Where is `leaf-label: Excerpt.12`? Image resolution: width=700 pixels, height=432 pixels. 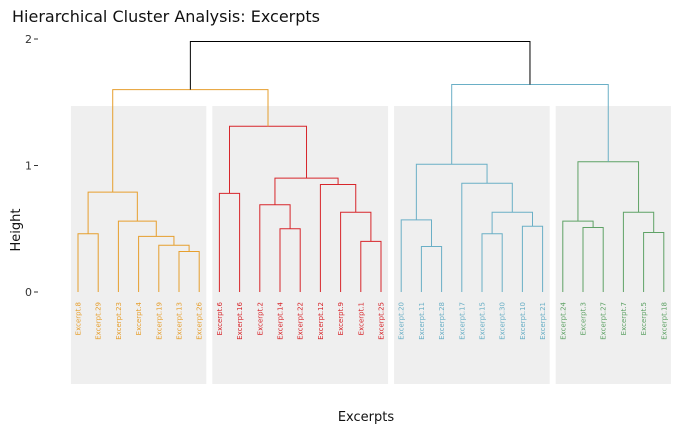
leaf-label: Excerpt.12 is located at coordinates (321, 321).